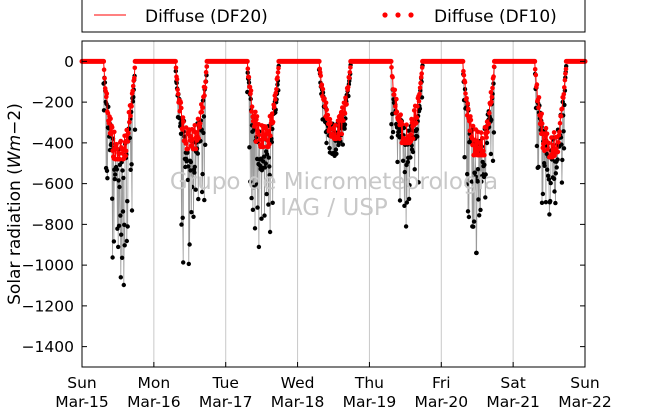  What do you see at coordinates (585, 401) in the screenshot?
I see `x-tick-label-date: Mar-22` at bounding box center [585, 401].